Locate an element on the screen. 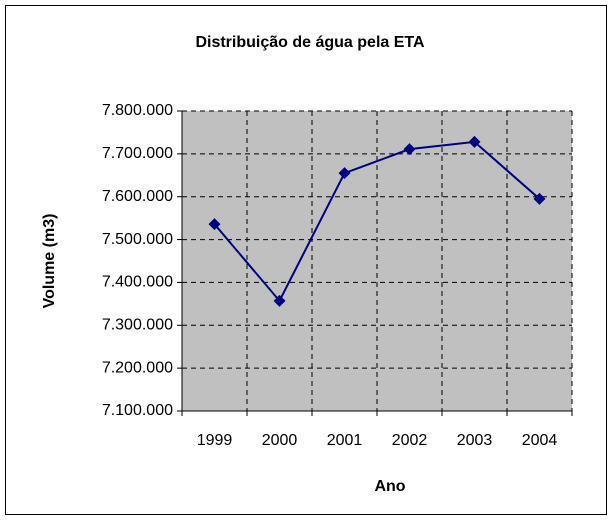  x-tick-label: 2000 is located at coordinates (280, 440).